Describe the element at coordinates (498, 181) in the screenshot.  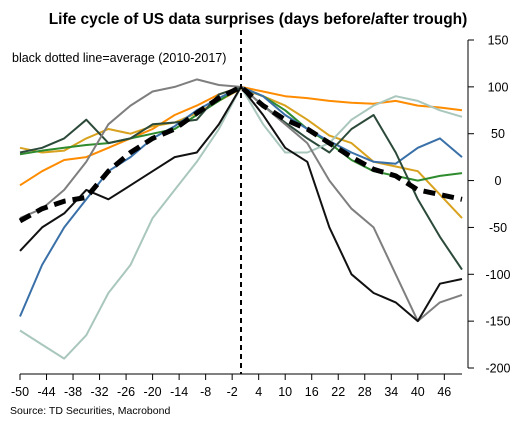
I see `y-tick-label: 0` at that location.